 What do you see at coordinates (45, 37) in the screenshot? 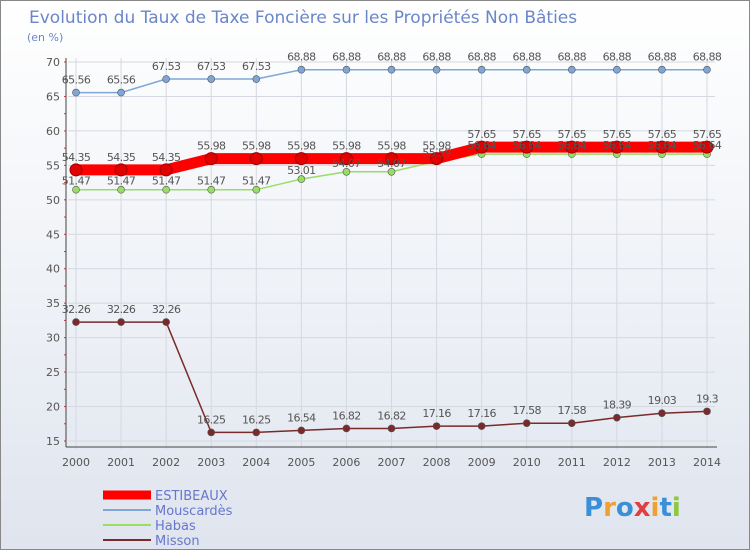
I see `y-axis-unit: (en %)` at bounding box center [45, 37].